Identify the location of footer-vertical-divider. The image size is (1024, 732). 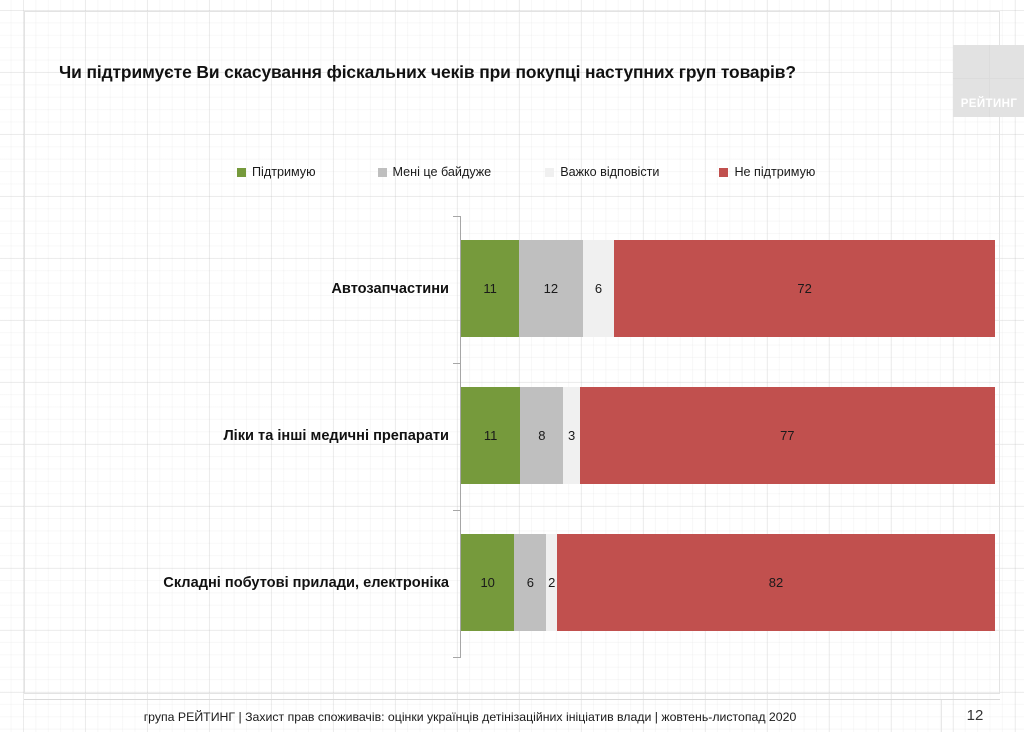
(941, 716).